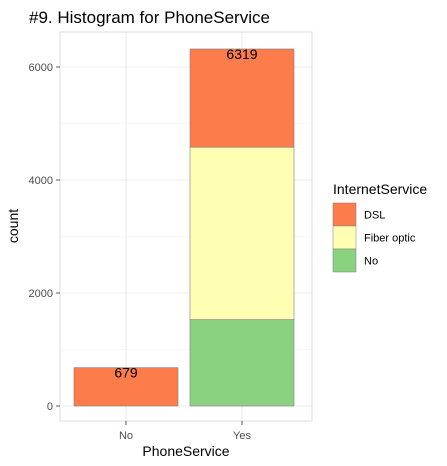  I want to click on legend: InternetService DSL Fiber optic No, so click(379, 227).